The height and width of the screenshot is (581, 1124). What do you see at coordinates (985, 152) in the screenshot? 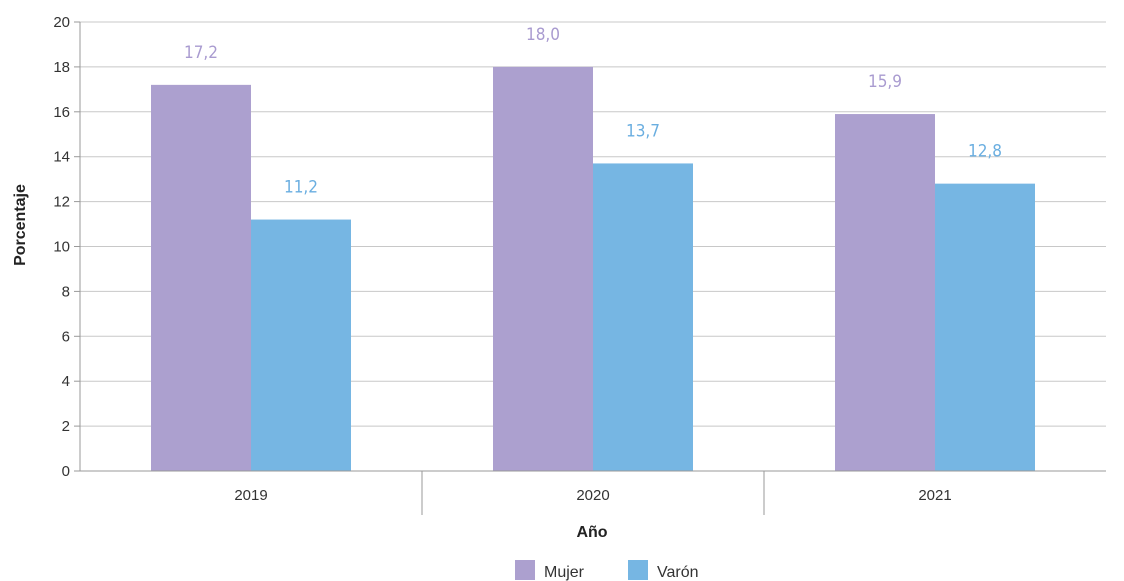
I see `data-label: 12,8` at bounding box center [985, 152].